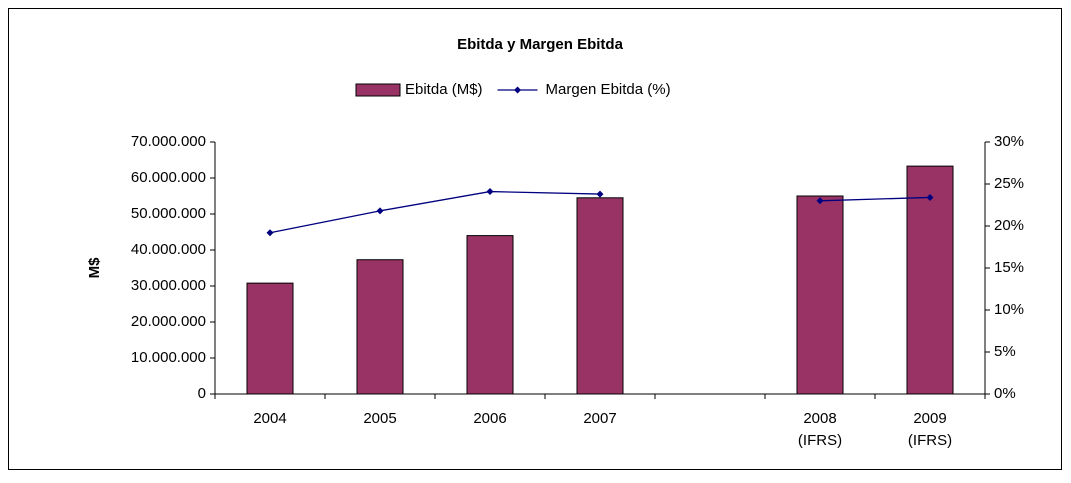  I want to click on y-tick-label: 20.000.000, so click(168, 321).